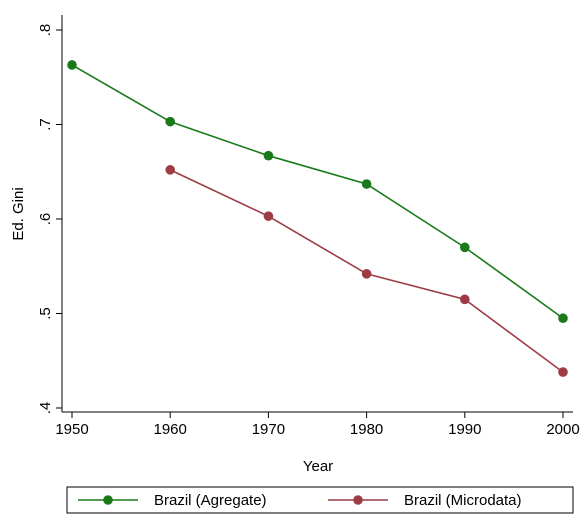  I want to click on y-tick-label-0: .4, so click(45, 408).